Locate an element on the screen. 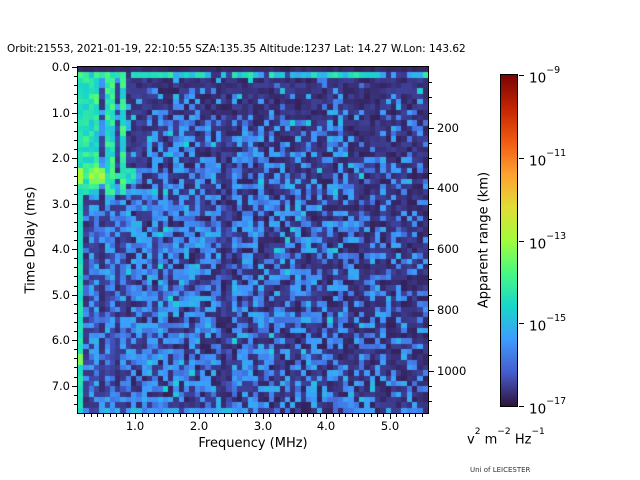 This screenshot has height=480, width=640. right-axis-tick-label: 600 is located at coordinates (448, 249).